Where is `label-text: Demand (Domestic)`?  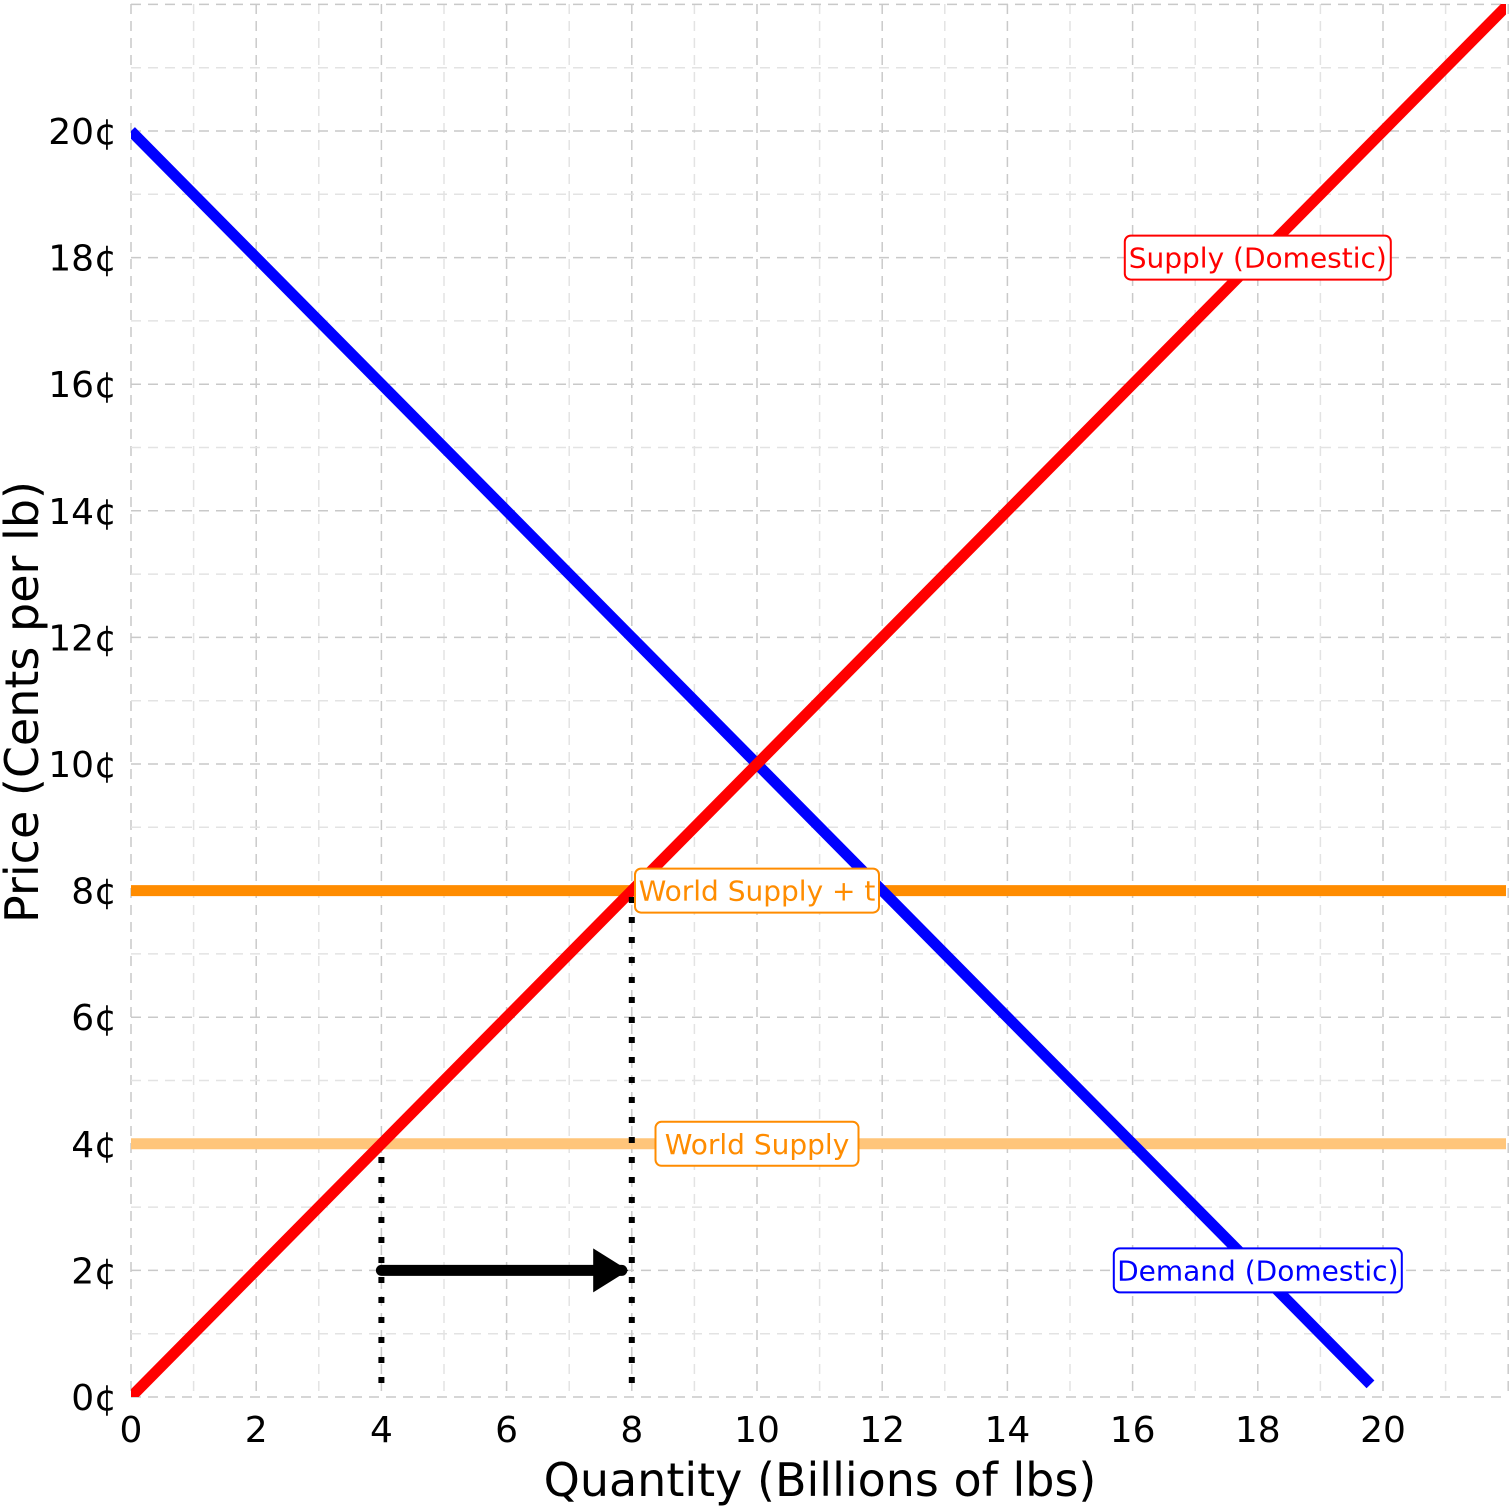
label-text: Demand (Domestic) is located at coordinates (1257, 1270).